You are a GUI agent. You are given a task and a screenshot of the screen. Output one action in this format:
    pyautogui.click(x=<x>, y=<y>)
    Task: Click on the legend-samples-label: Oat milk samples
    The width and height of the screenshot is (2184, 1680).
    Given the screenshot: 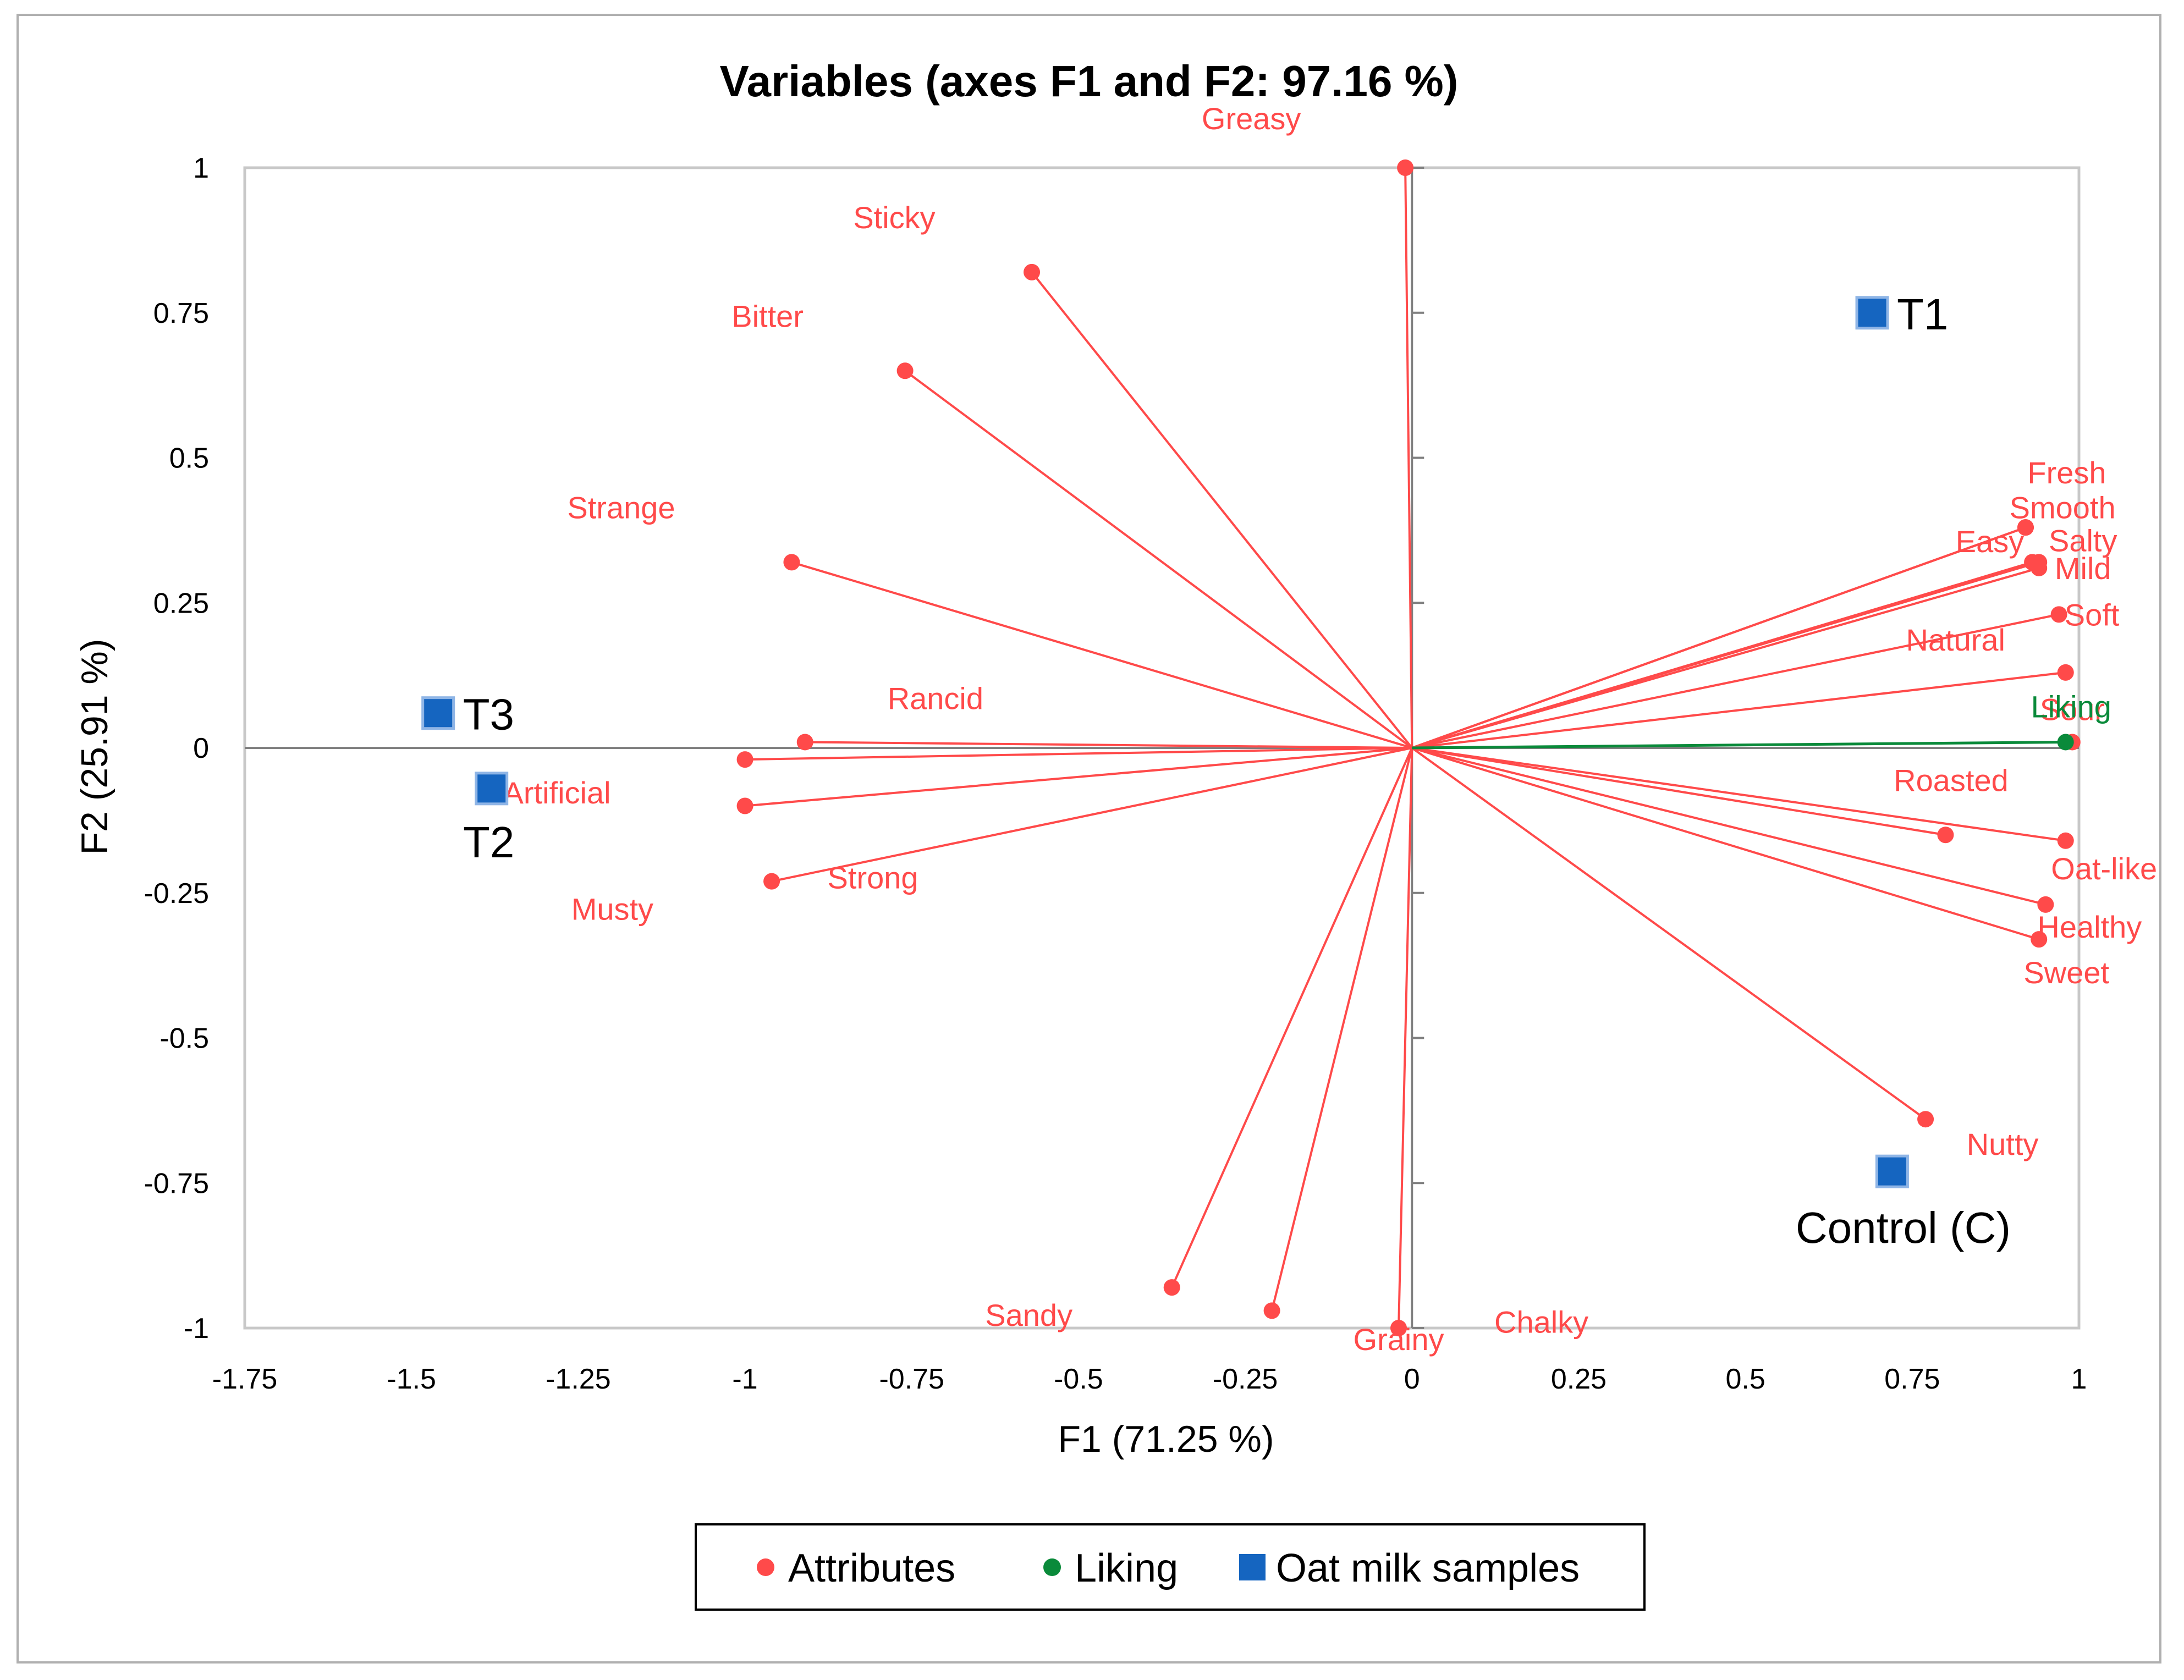 What is the action you would take?
    pyautogui.click(x=1428, y=1568)
    